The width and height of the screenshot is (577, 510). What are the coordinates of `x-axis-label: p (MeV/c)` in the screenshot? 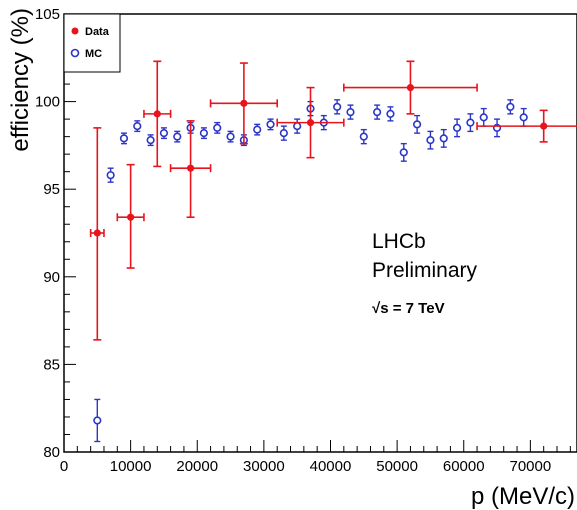 It's located at (523, 496).